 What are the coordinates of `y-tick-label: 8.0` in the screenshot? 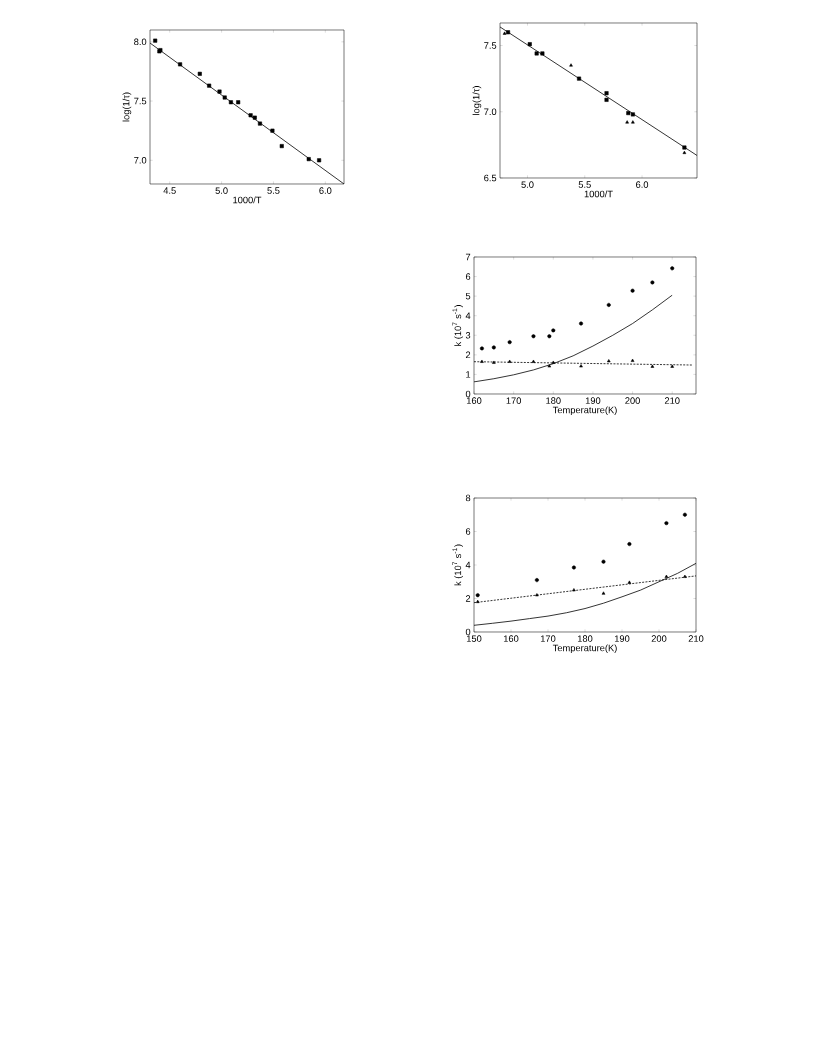 It's located at (140, 42).